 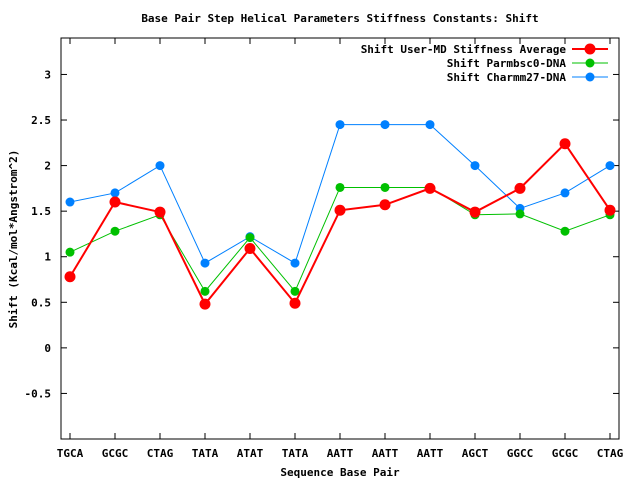 What do you see at coordinates (250, 453) in the screenshot?
I see `x-tick-label: ATAT` at bounding box center [250, 453].